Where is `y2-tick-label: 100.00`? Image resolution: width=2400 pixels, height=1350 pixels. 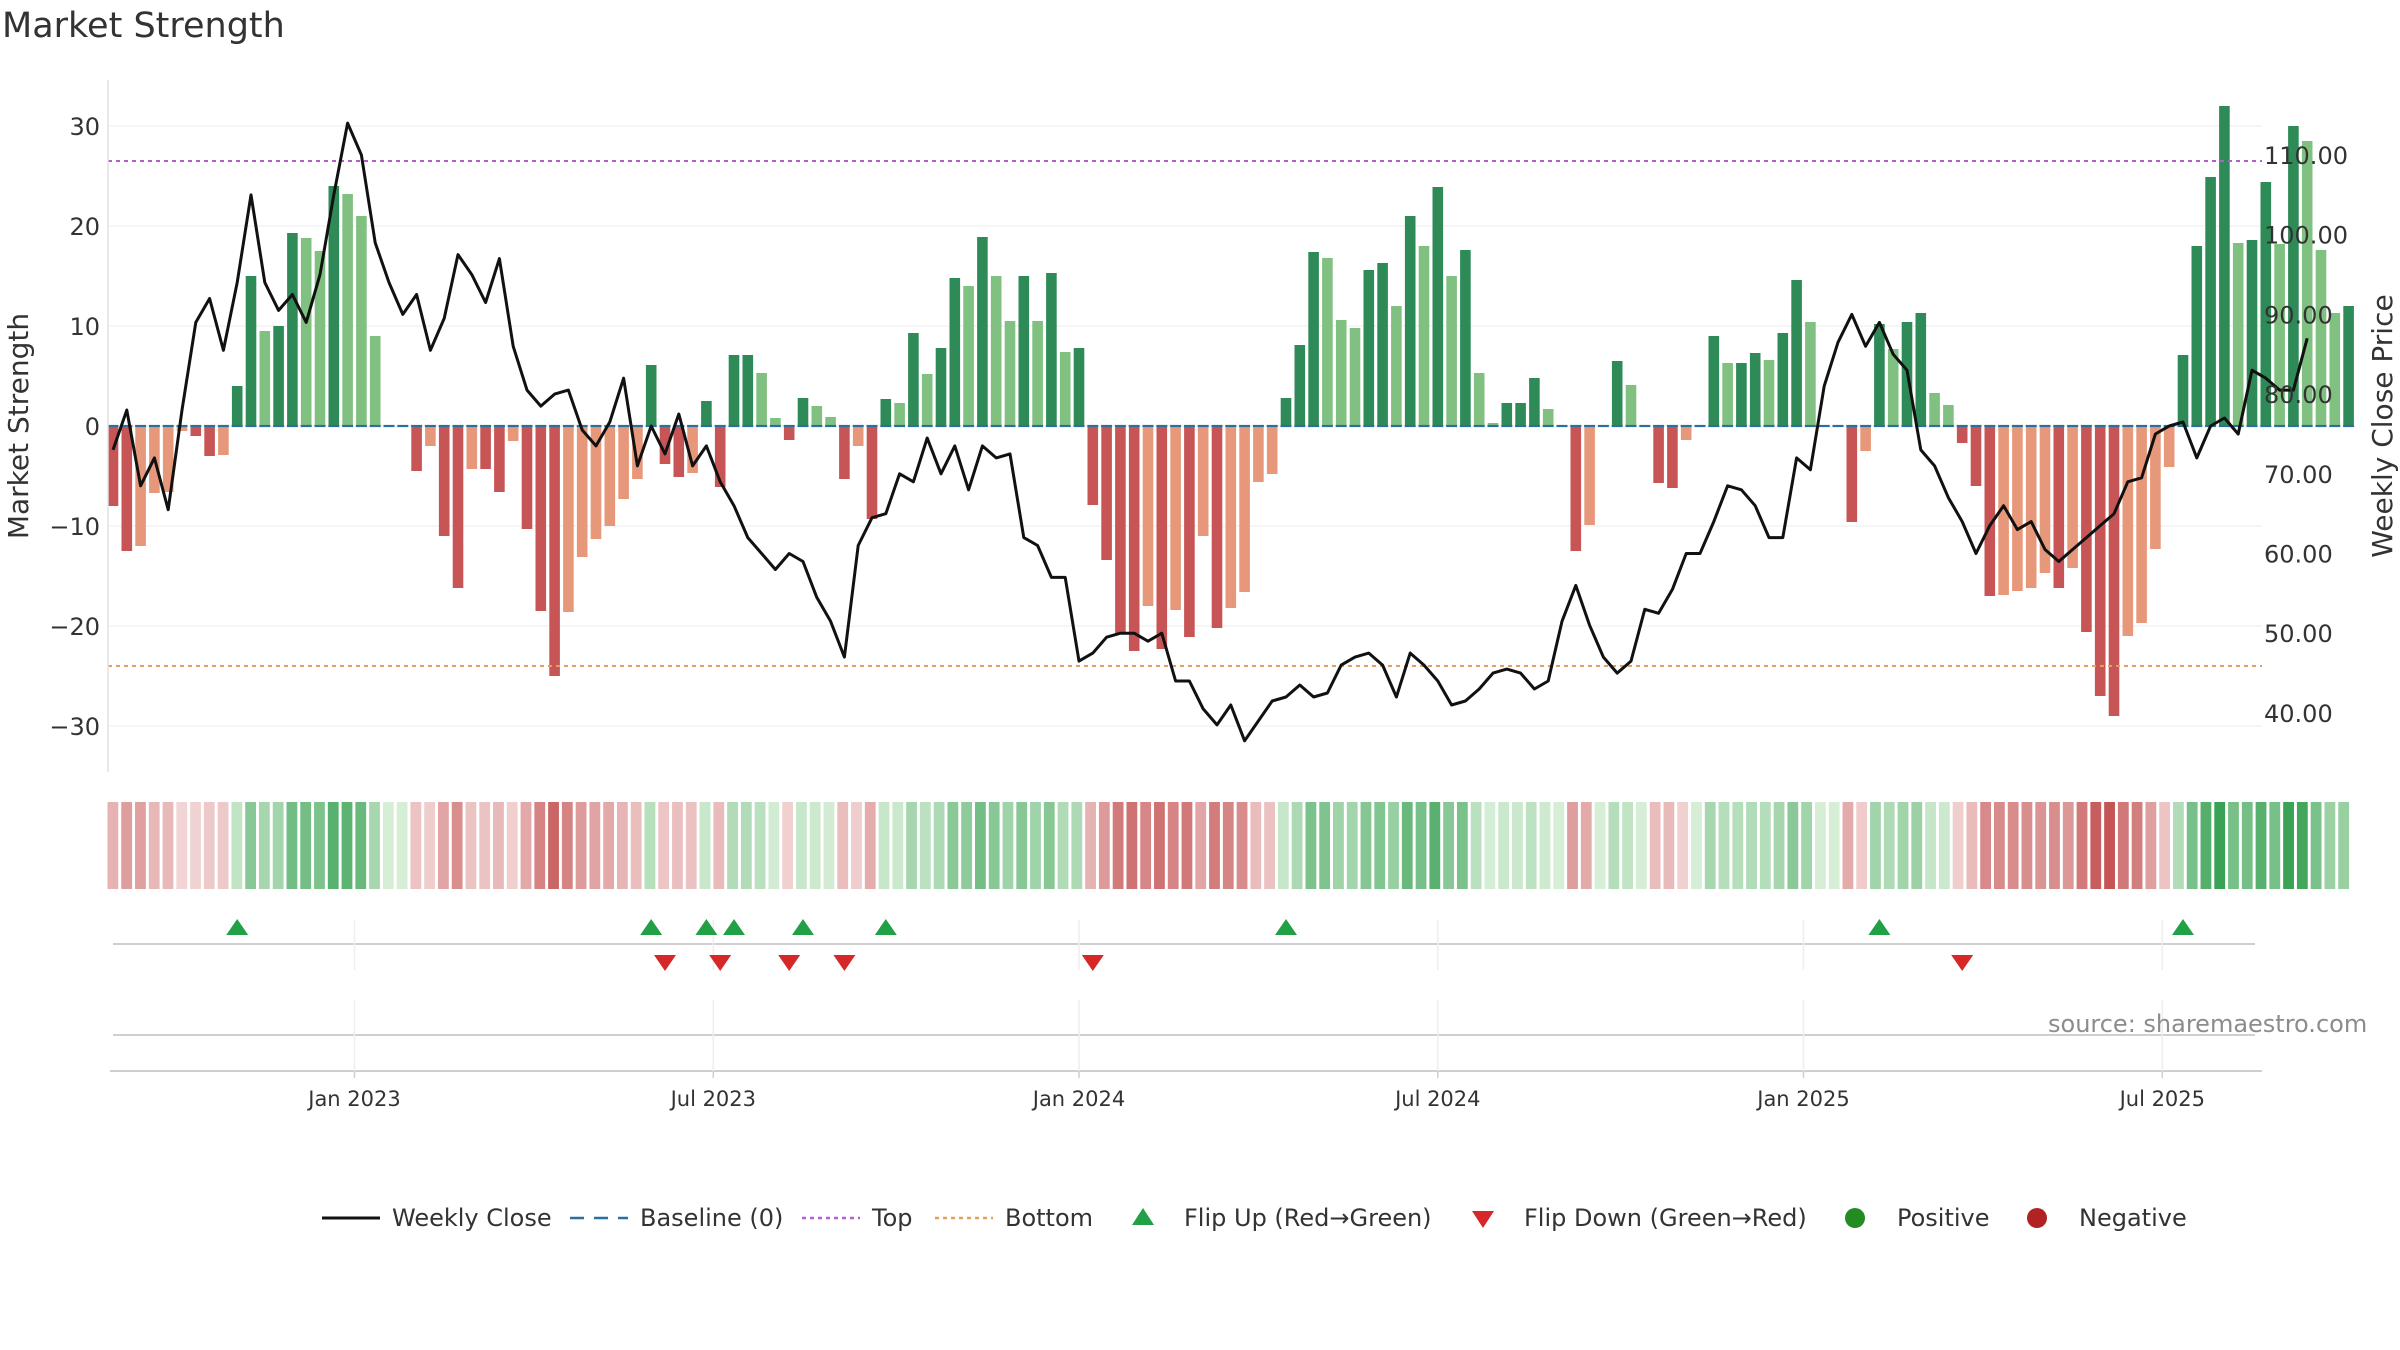
y2-tick-label: 100.00 is located at coordinates (2306, 236).